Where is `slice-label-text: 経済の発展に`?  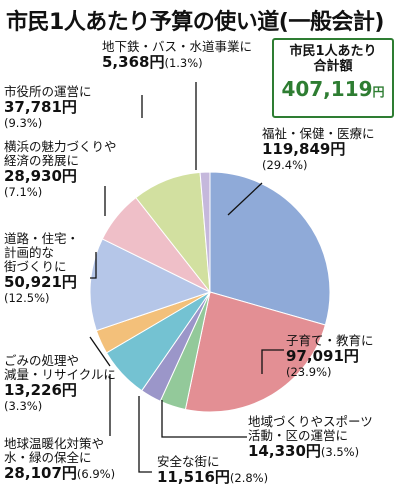
slice-label-text: 経済の発展に is located at coordinates (42, 160).